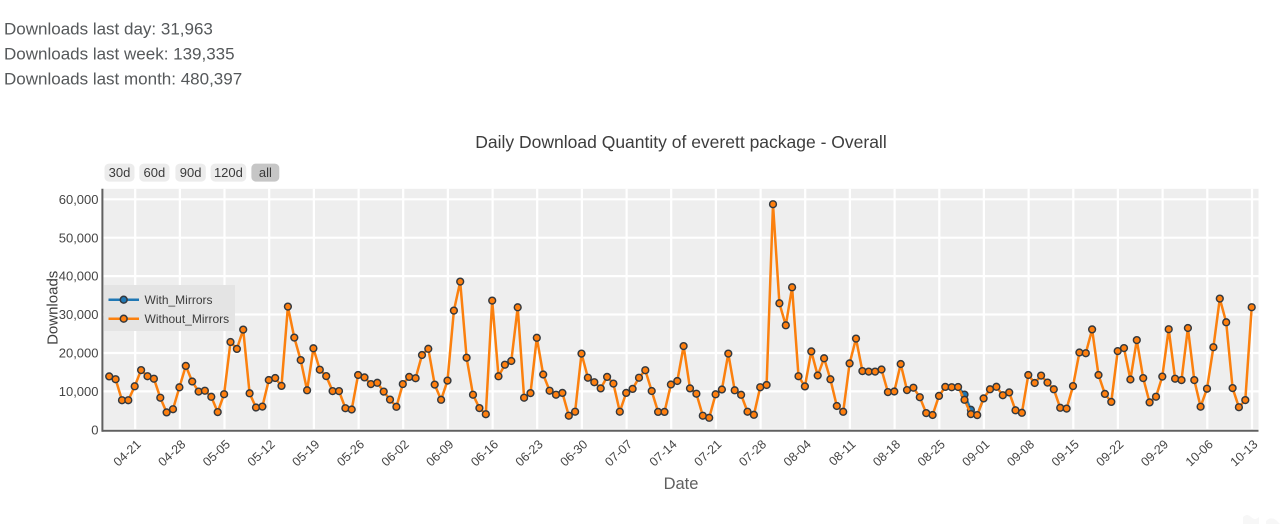 Image resolution: width=1280 pixels, height=524 pixels. I want to click on svg-text: 08-04, so click(797, 453).